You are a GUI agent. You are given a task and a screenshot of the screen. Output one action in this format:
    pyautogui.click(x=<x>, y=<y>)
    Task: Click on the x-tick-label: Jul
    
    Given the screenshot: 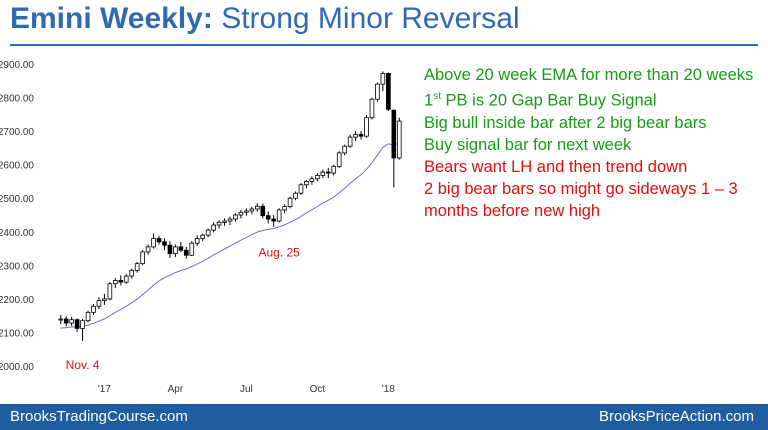 What is the action you would take?
    pyautogui.click(x=246, y=389)
    